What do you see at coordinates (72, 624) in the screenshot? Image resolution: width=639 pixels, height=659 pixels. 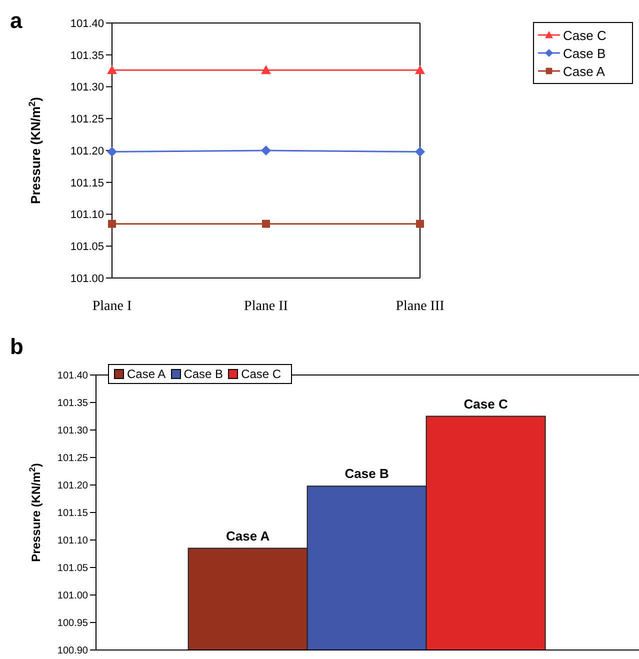 I see `y-tick-label: 100.95` at bounding box center [72, 624].